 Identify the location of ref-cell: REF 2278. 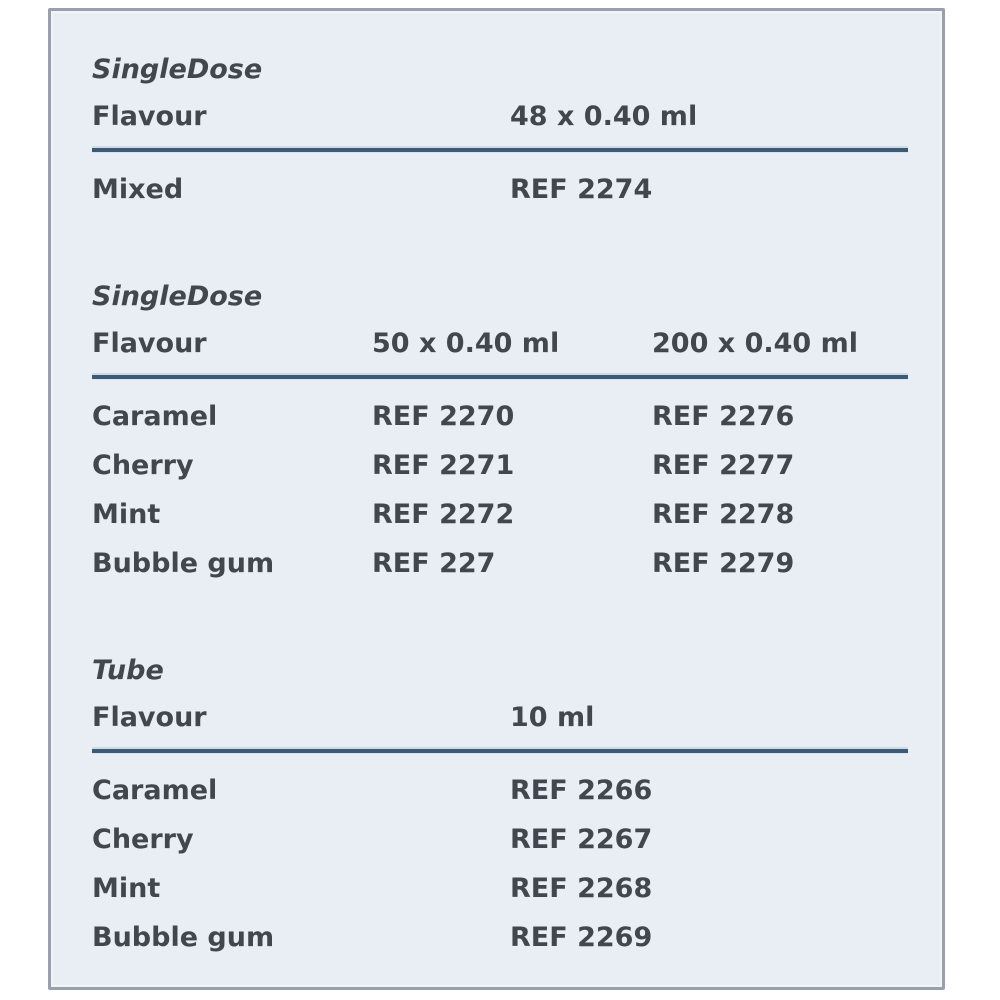
(723, 514).